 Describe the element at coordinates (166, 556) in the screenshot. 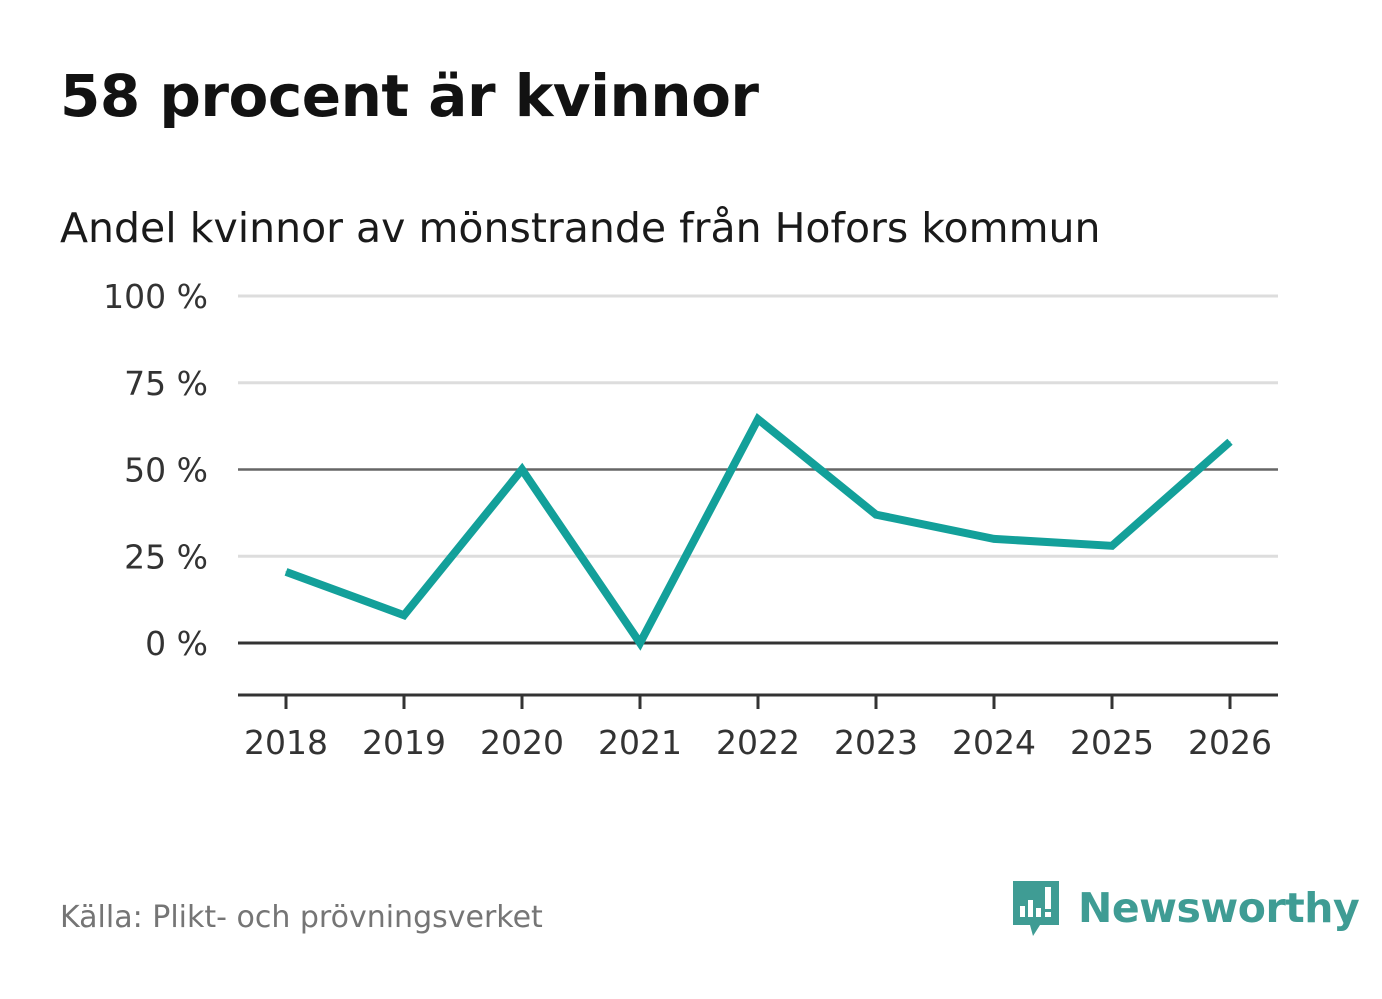

I see `y-tick-label: 25 %` at that location.